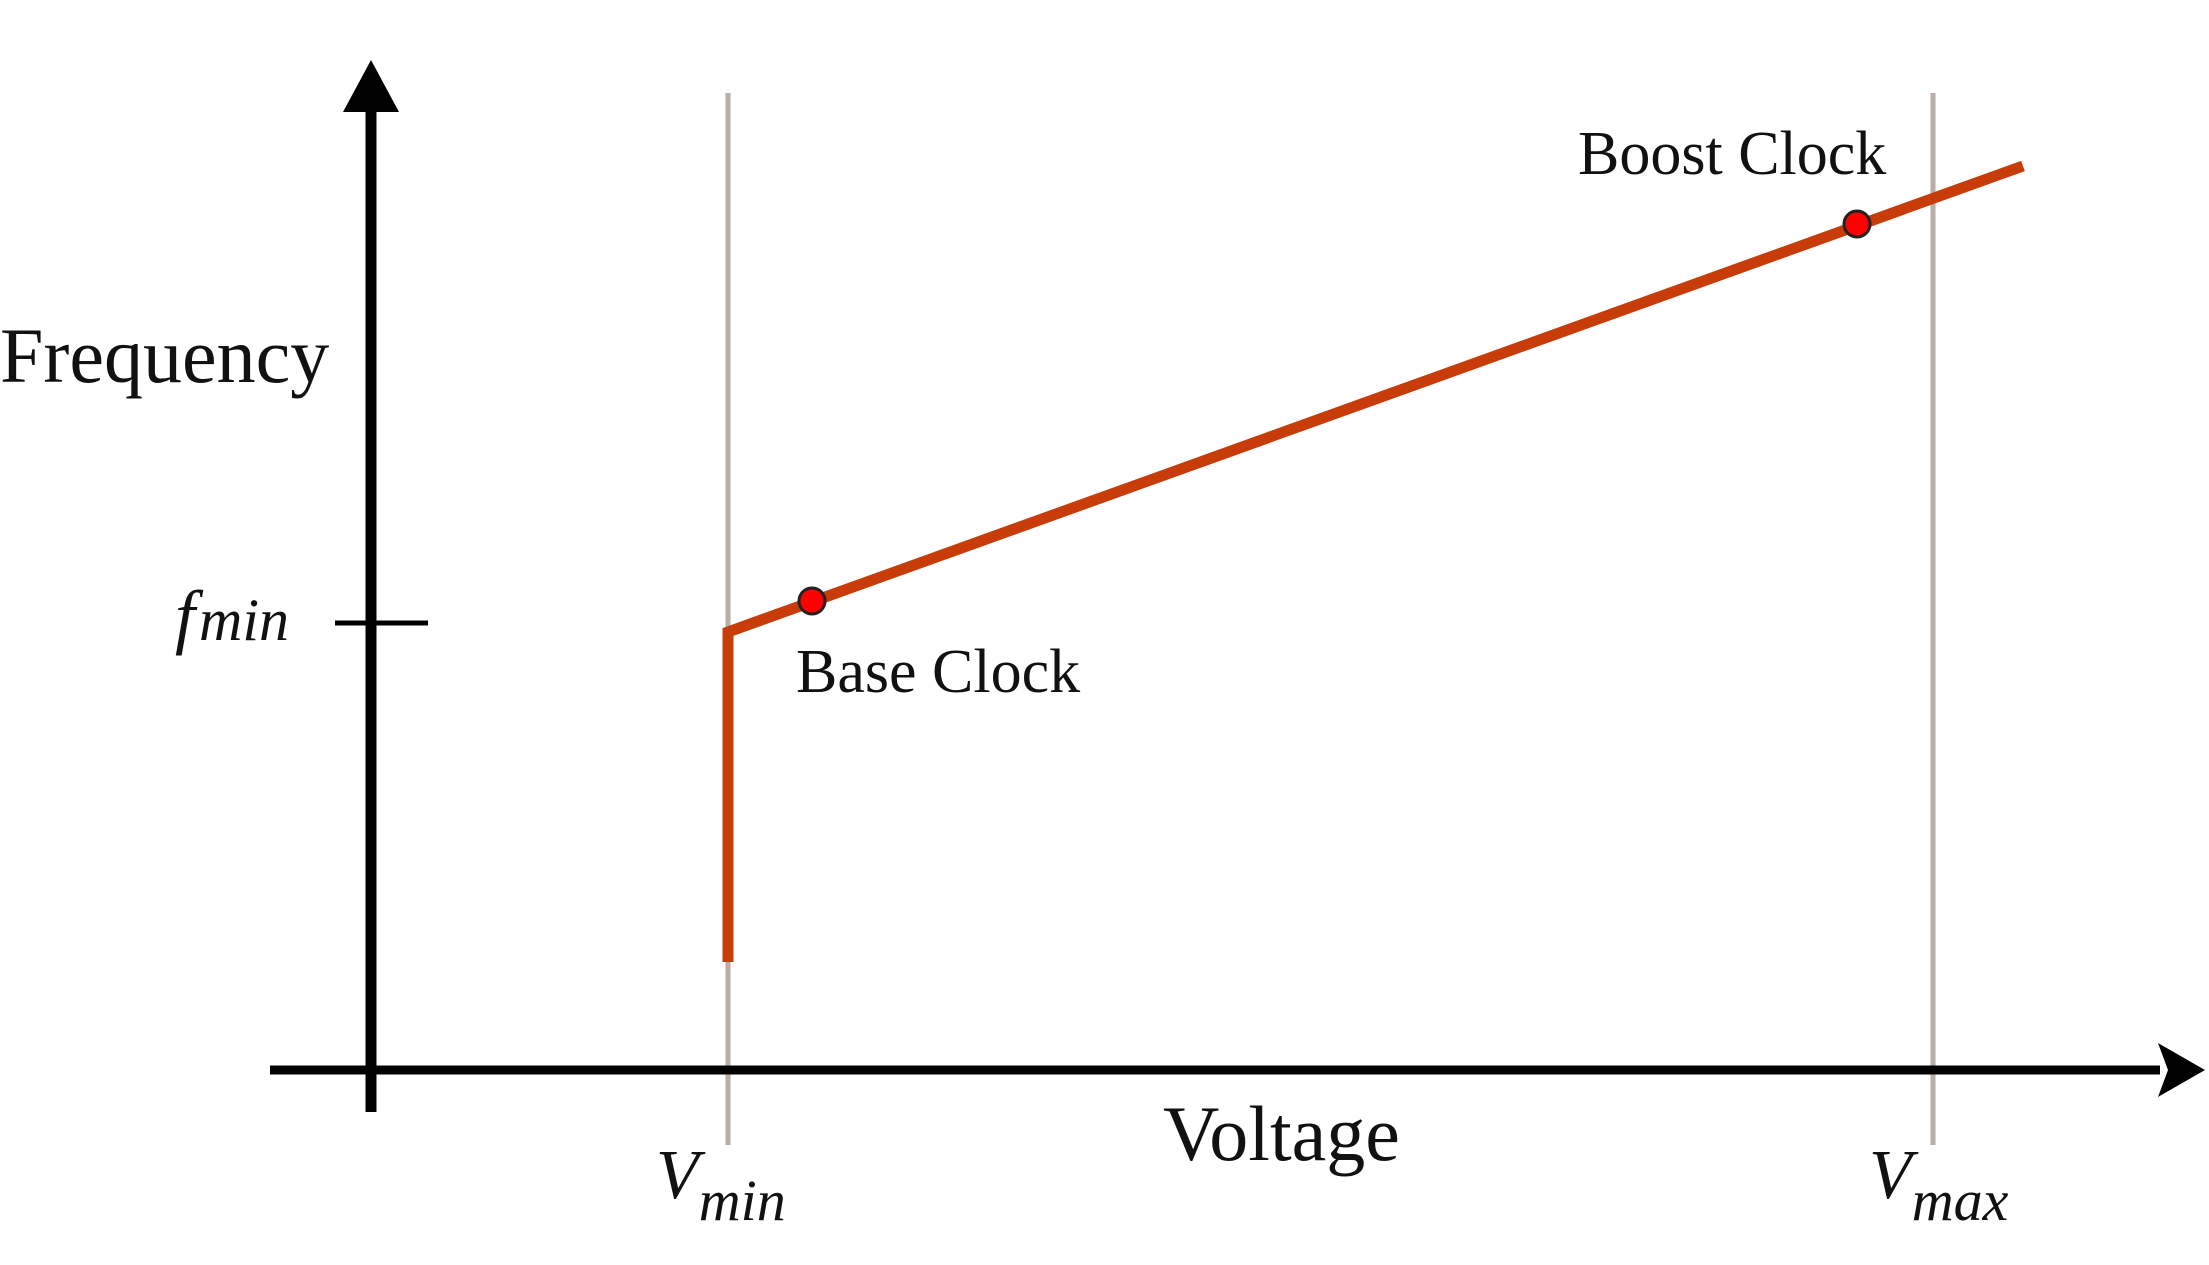 The height and width of the screenshot is (1265, 2209). I want to click on y-axis-arrowhead, so click(371, 86).